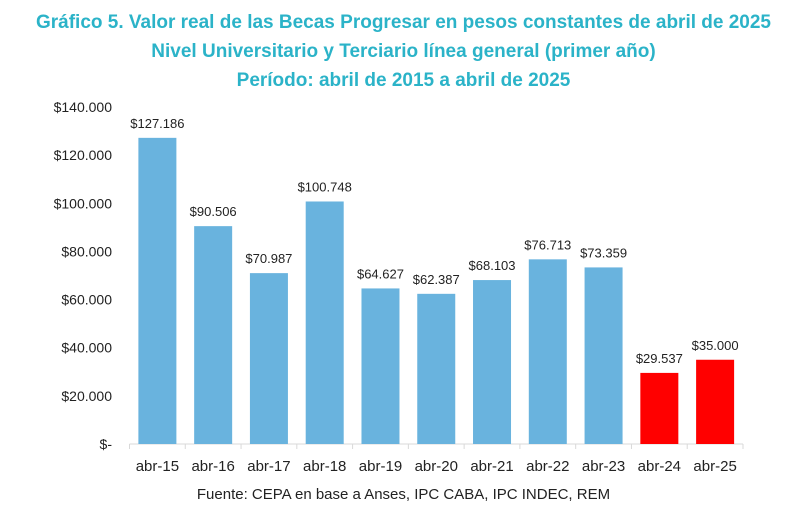 The height and width of the screenshot is (521, 807). Describe the element at coordinates (83, 107) in the screenshot. I see `y-tick-label: $140.000` at that location.